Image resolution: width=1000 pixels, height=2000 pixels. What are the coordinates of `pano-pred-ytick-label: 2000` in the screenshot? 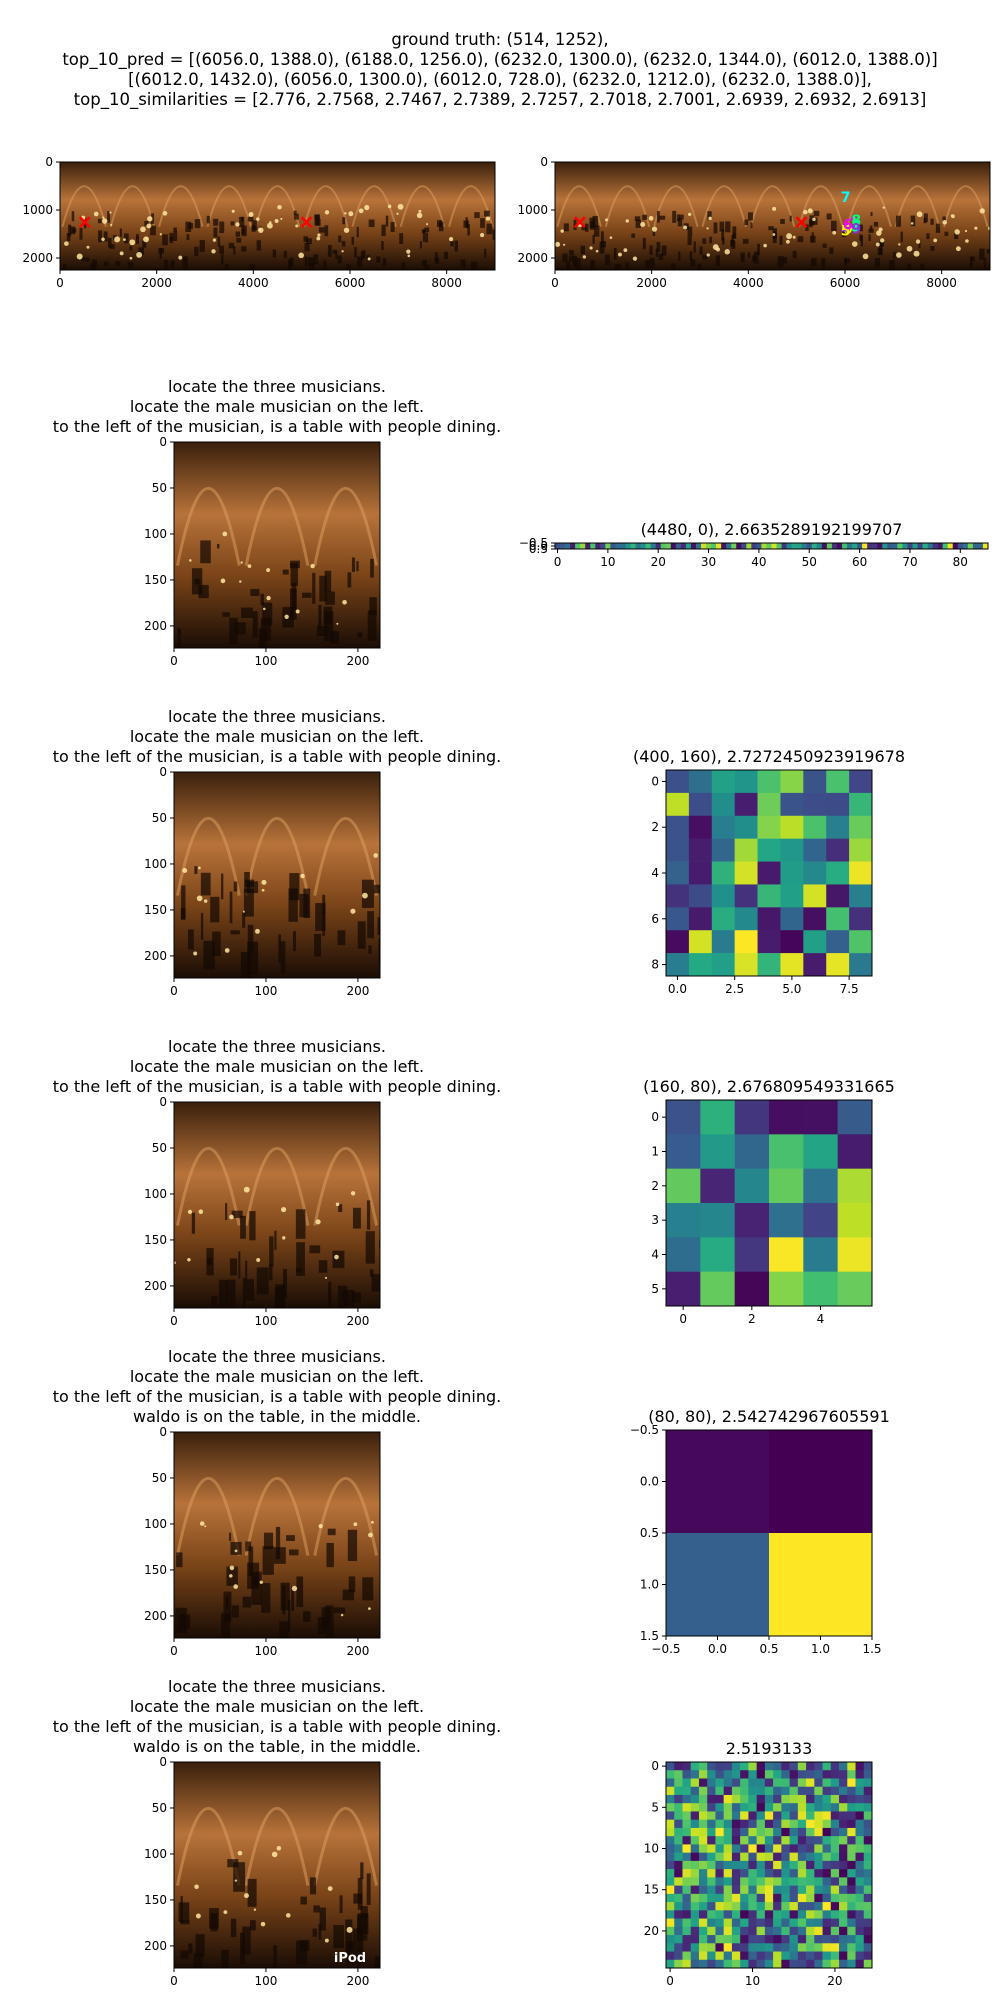 It's located at (532, 258).